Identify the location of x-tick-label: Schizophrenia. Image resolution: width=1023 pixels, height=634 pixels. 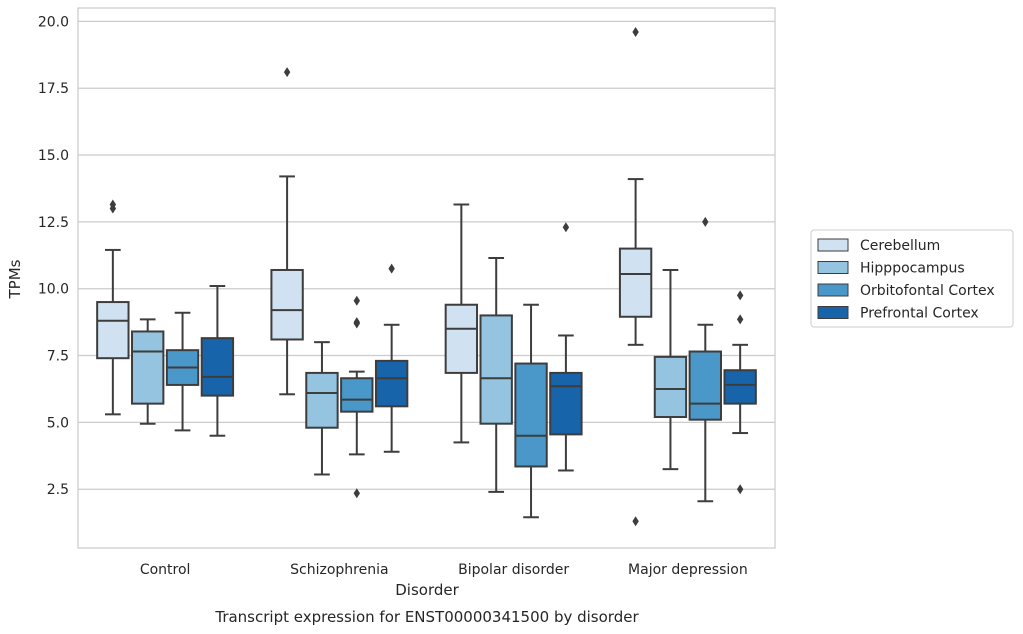
(339, 570).